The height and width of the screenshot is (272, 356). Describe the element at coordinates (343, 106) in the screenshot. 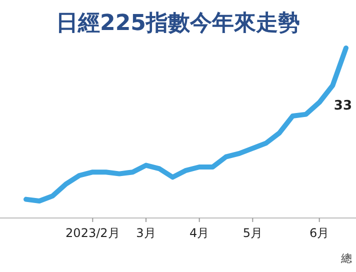

I see `annotation: 33` at that location.